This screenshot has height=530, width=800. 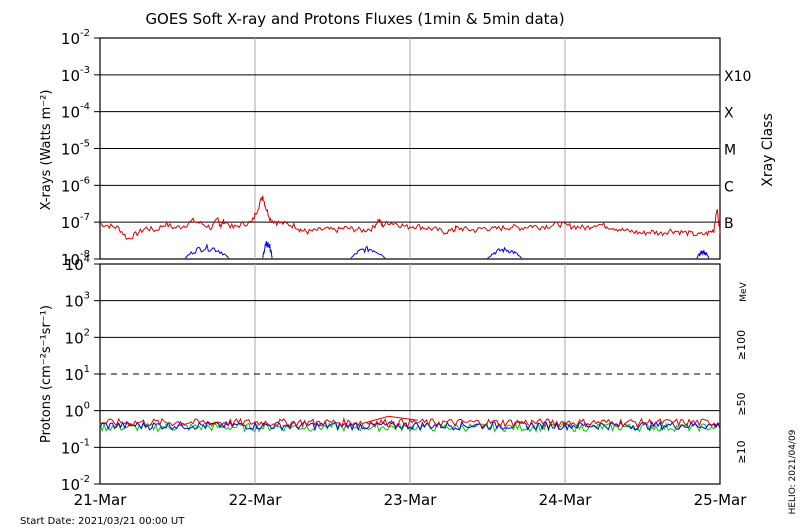 What do you see at coordinates (793, 471) in the screenshot?
I see `creation-stamp: HELIO: 2021/04/09` at bounding box center [793, 471].